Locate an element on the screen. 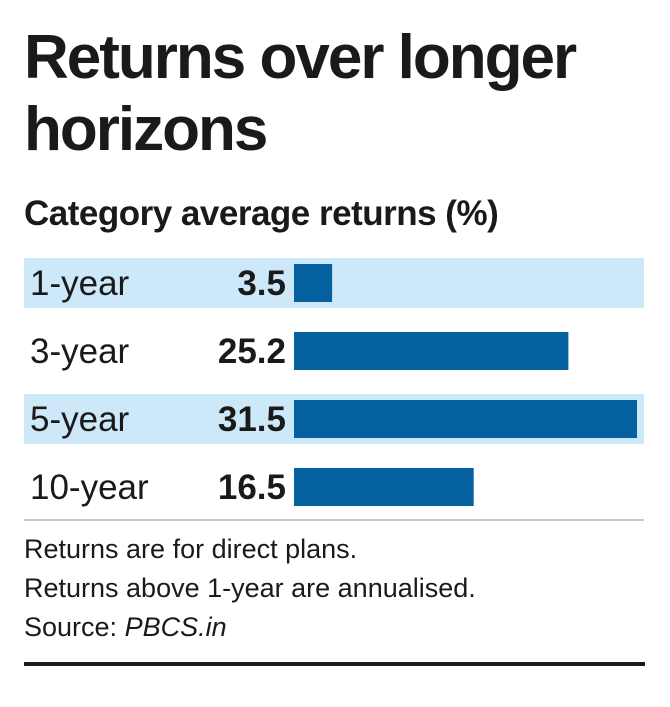  footnote-annualised: Returns above 1-year are annualised. is located at coordinates (250, 588).